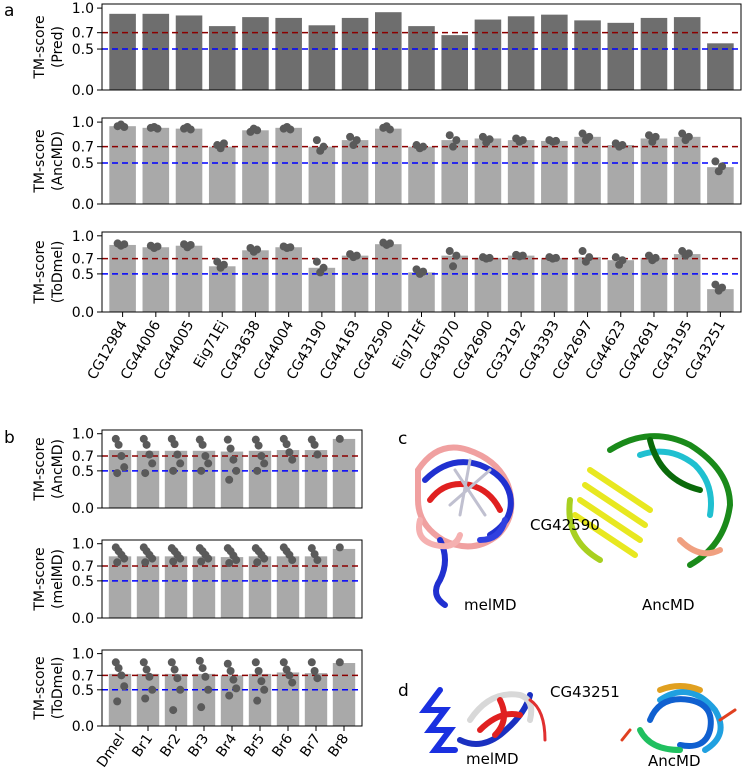  I want to click on structure-ancmd-c, so click(650, 500).